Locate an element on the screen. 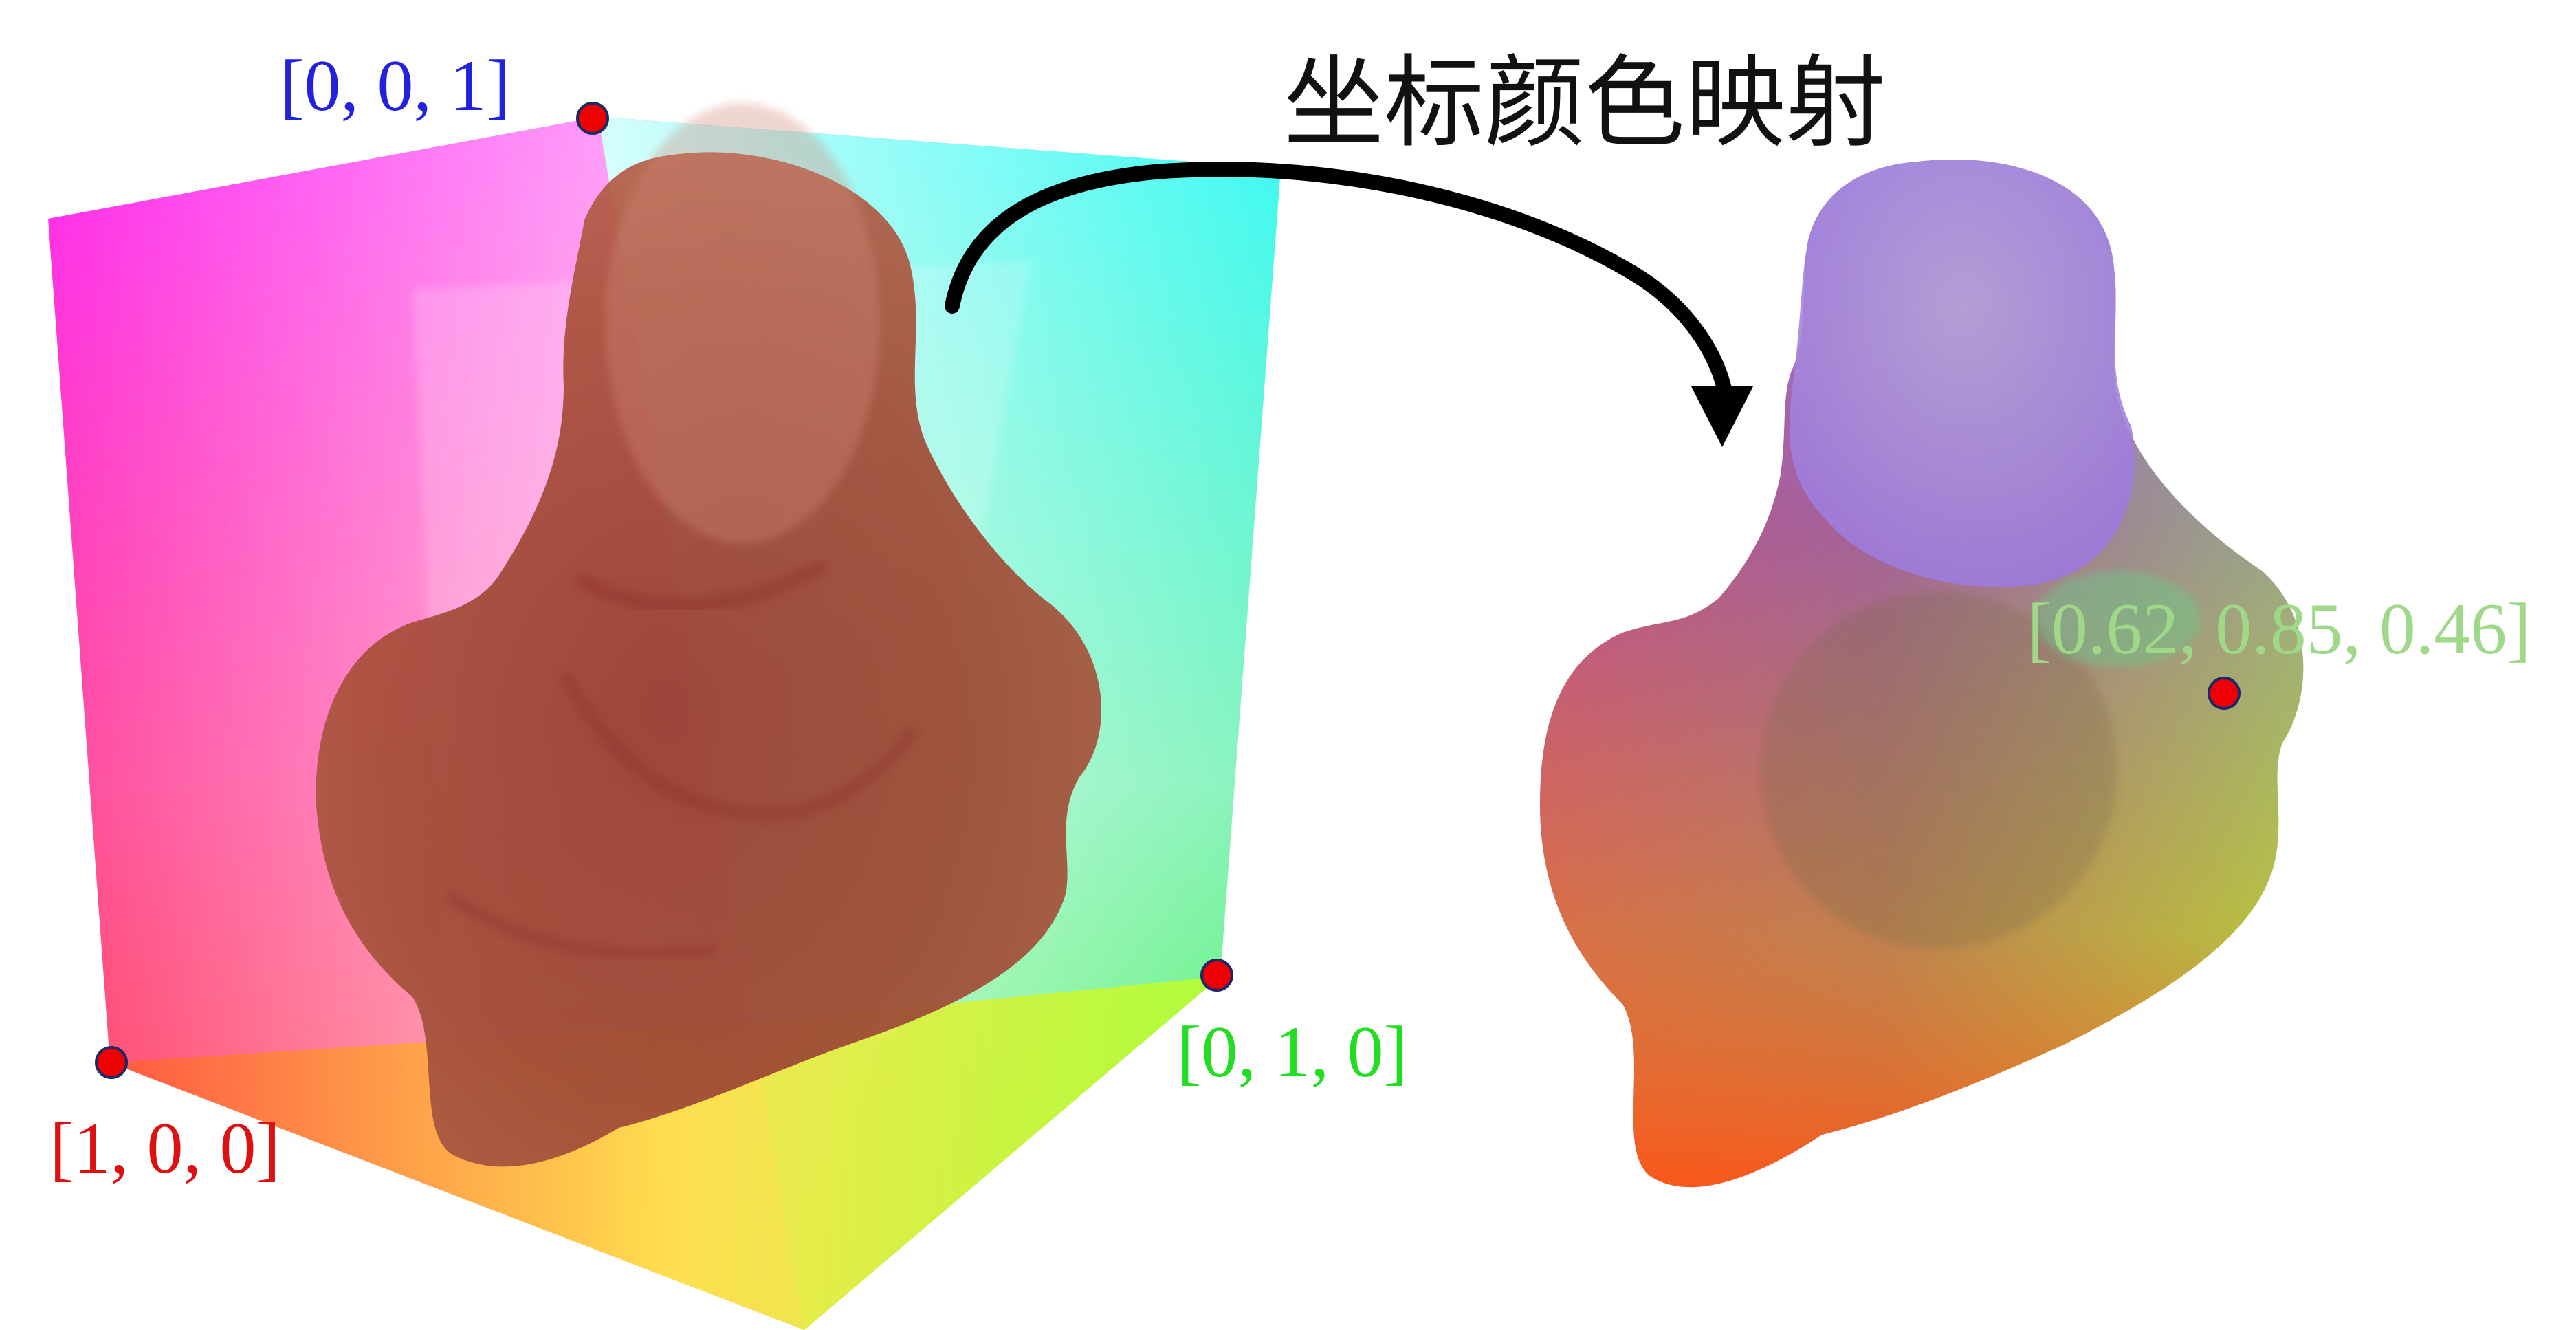 The width and height of the screenshot is (2576, 1330). corner-label-z: [0, 0, 1] is located at coordinates (395, 85).